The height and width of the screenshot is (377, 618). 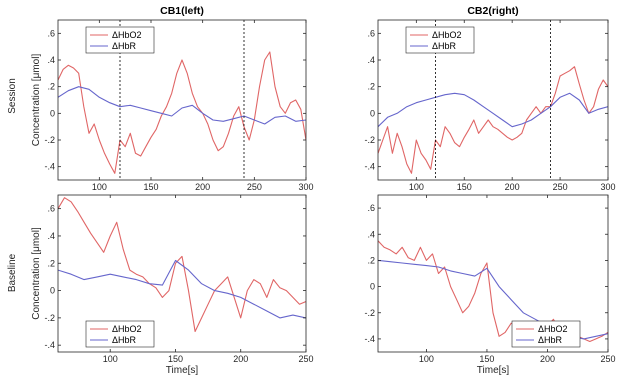 I want to click on panel-title: CB2(right), so click(x=492, y=11).